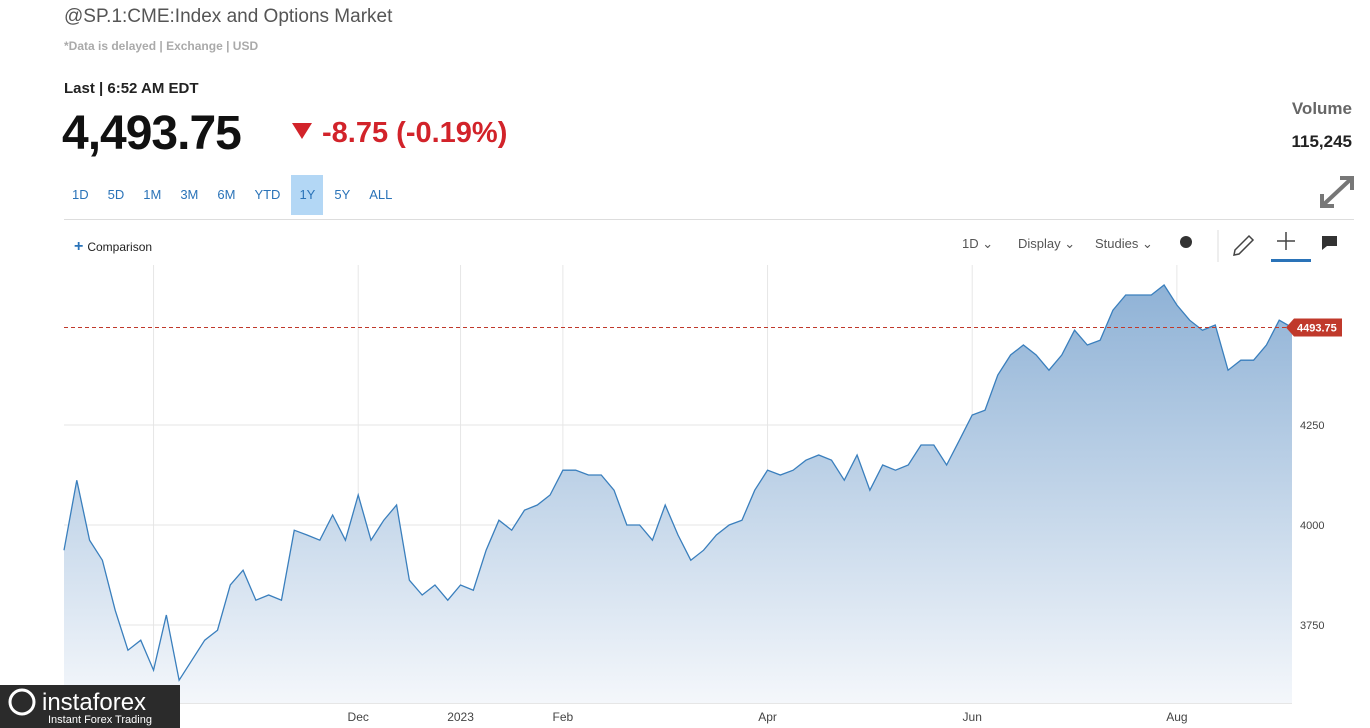  Describe the element at coordinates (307, 195) in the screenshot. I see `range-button: 1Y` at that location.